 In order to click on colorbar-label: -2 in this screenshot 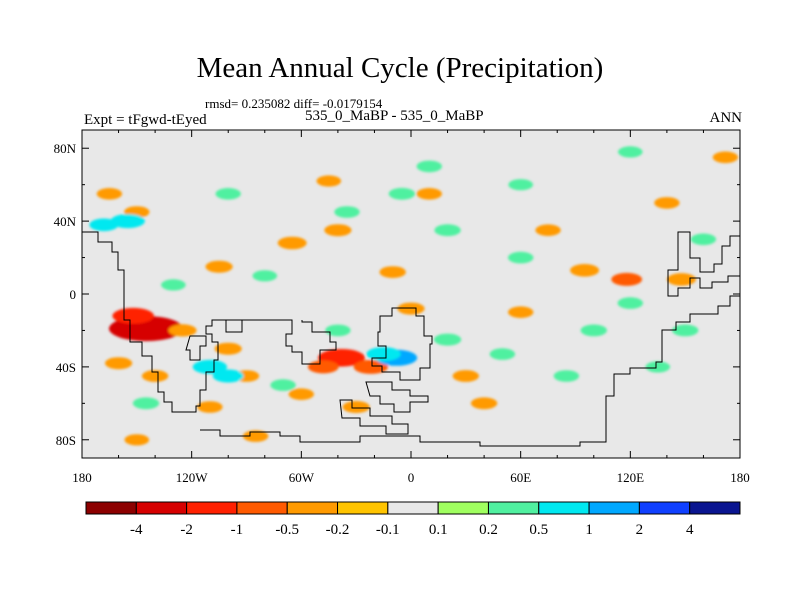, I will do `click(186, 530)`.